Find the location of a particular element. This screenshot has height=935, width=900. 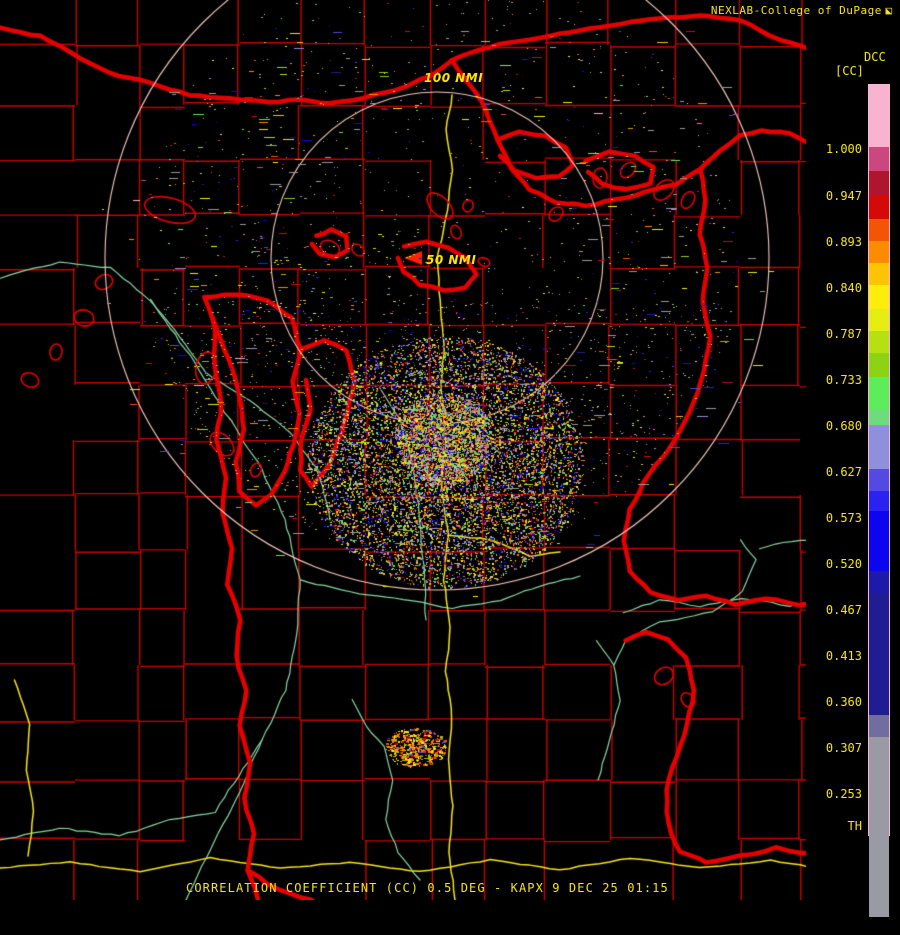

colorbar-tick: 0.307 is located at coordinates (843, 748).